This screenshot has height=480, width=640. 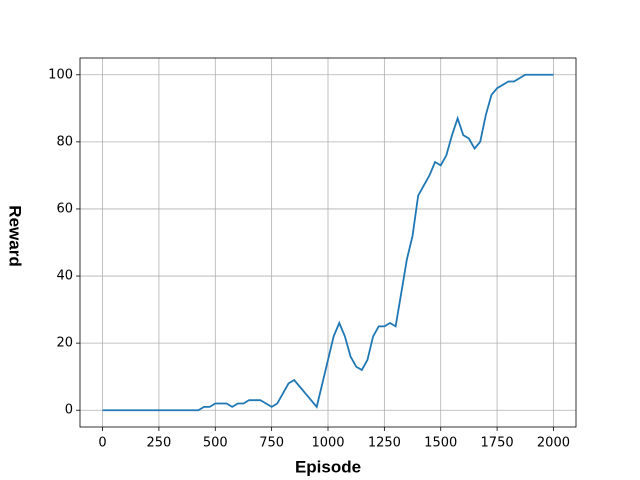 What do you see at coordinates (102, 443) in the screenshot?
I see `x-tick-label: 0` at bounding box center [102, 443].